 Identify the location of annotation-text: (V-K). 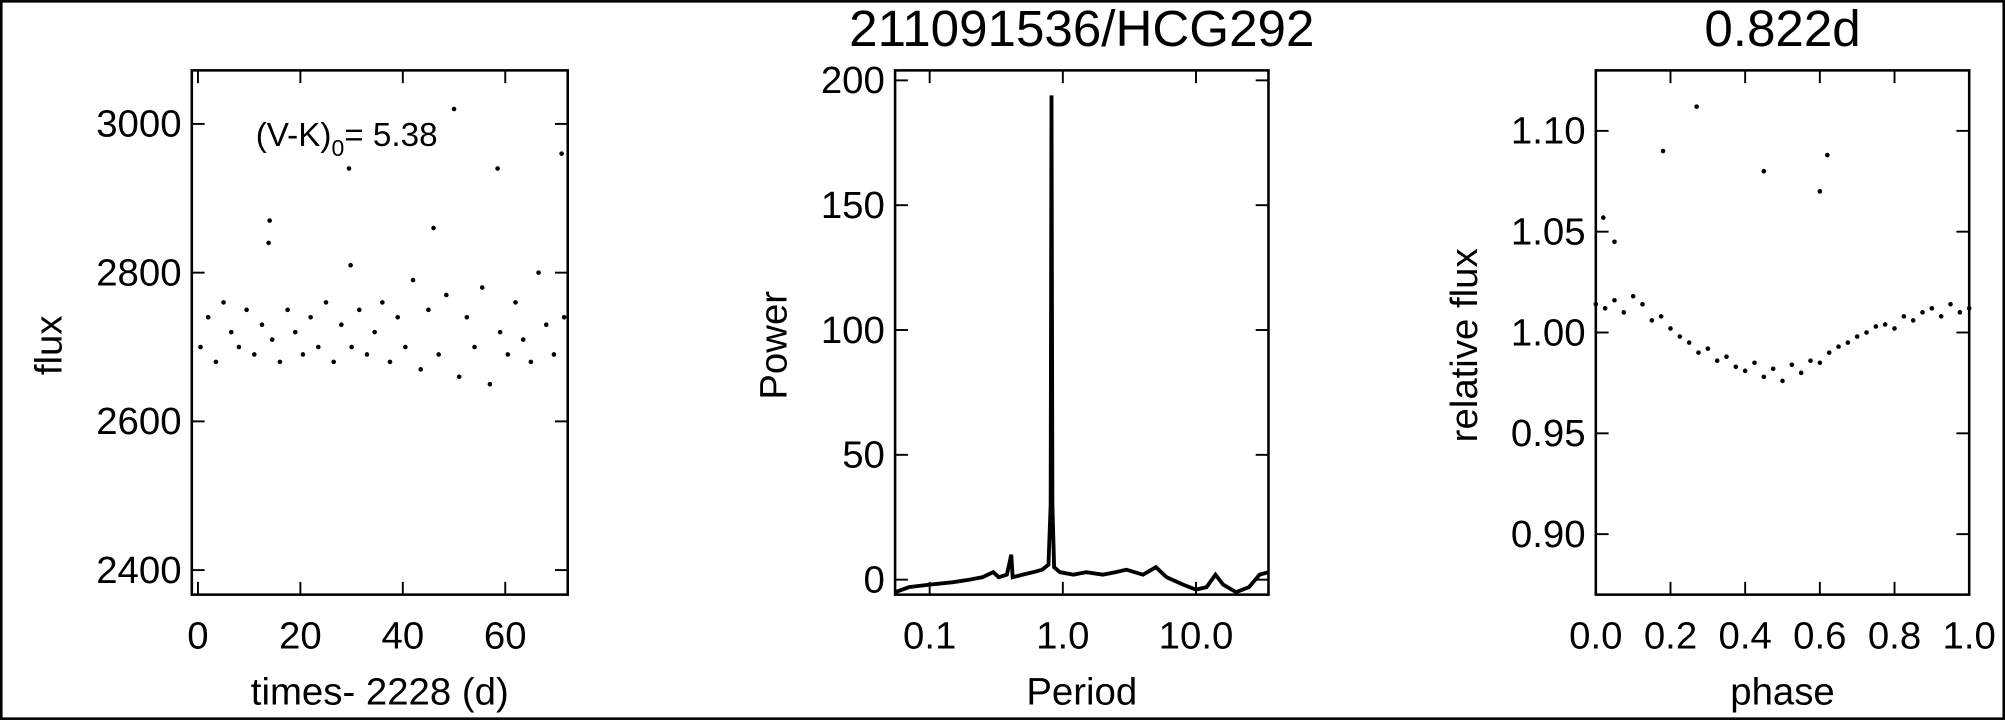
(294, 135).